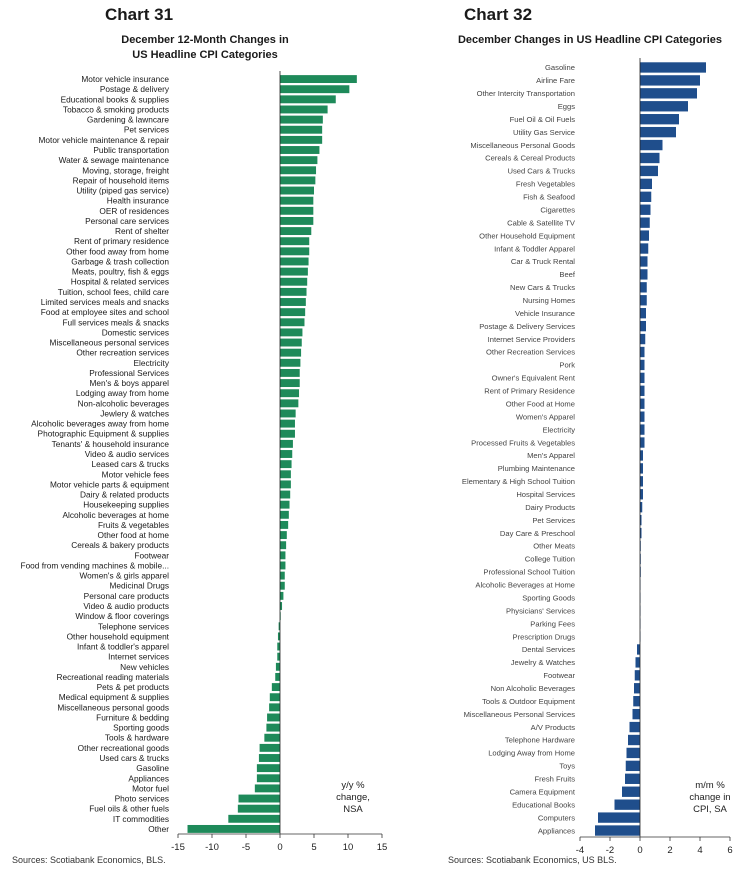  What do you see at coordinates (115, 99) in the screenshot?
I see `chart-0-category-label: Educational books & supplies` at bounding box center [115, 99].